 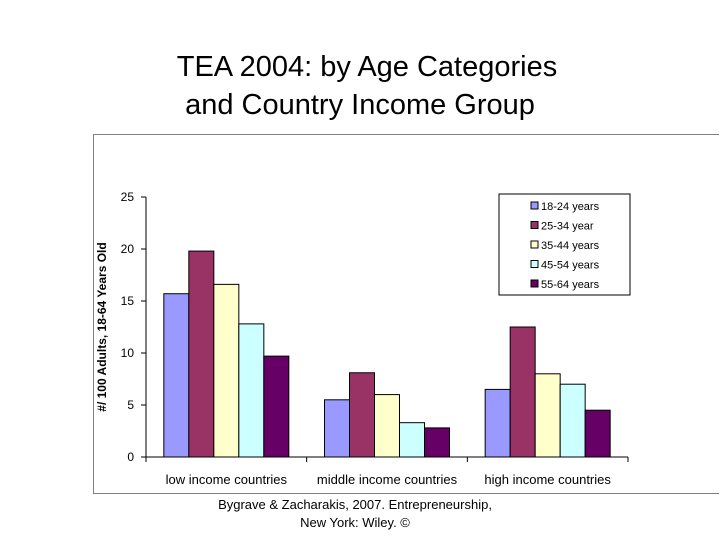 I want to click on caption-line-2: New York: Wiley. ©, so click(x=355, y=522).